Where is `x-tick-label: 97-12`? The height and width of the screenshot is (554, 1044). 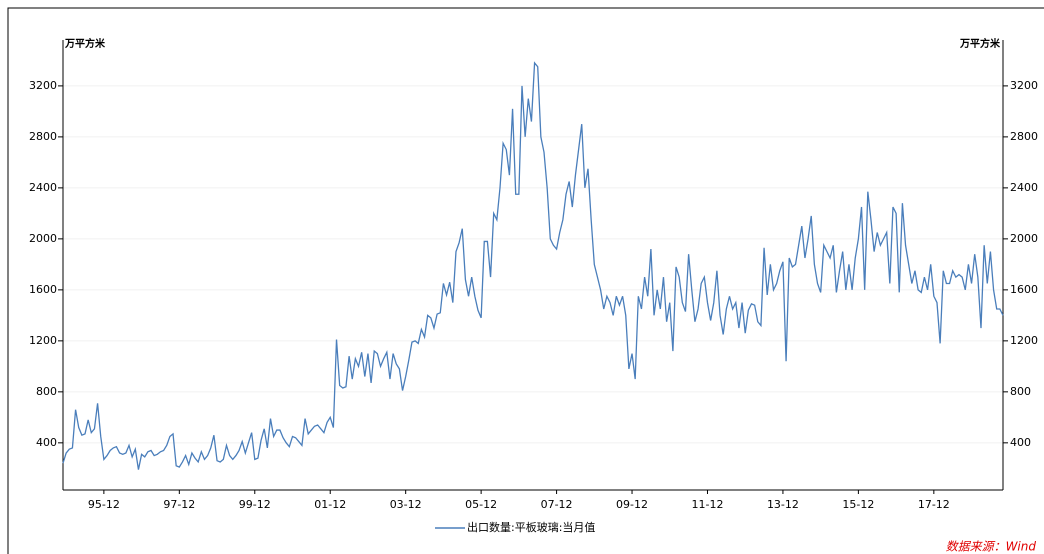
x-tick-label: 97-12 is located at coordinates (179, 504).